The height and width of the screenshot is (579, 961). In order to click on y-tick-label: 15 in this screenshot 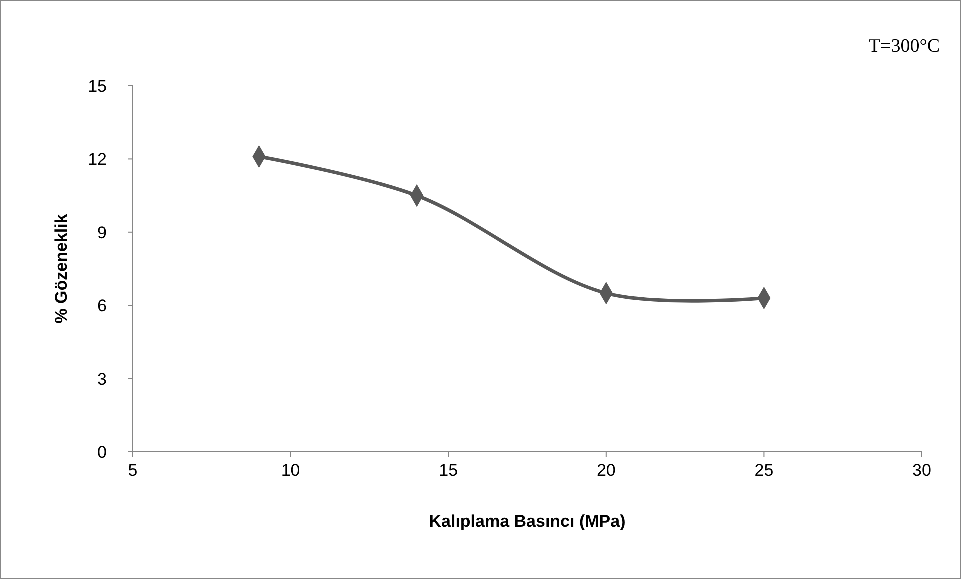, I will do `click(97, 86)`.